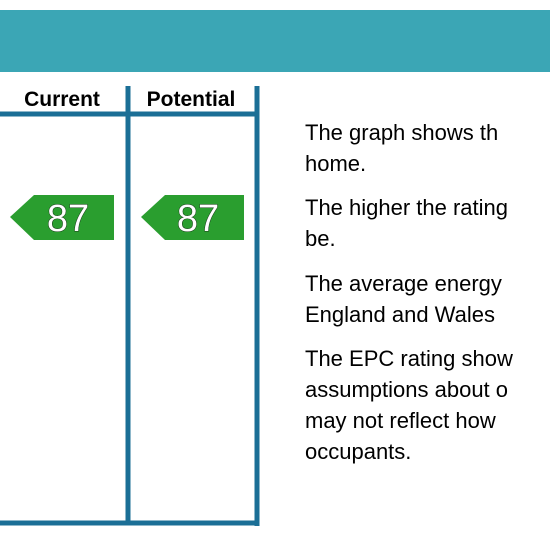  I want to click on paragraph-line: England and Wales, so click(400, 314).